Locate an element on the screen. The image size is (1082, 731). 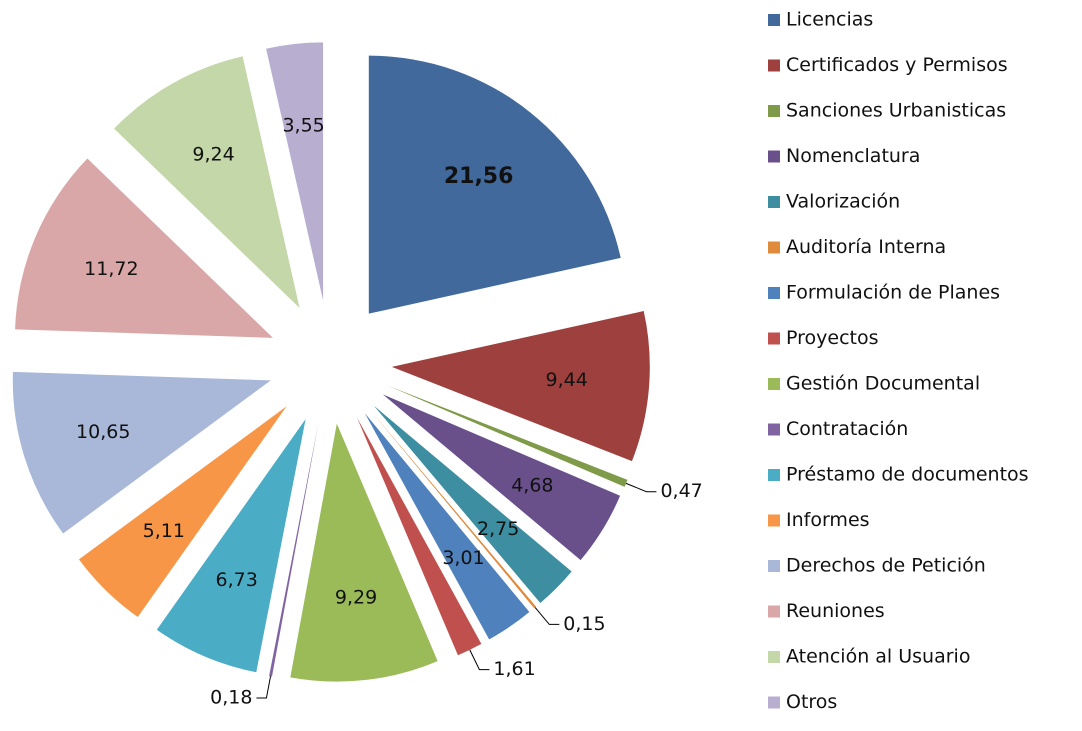
legend-label: Auditoría Interna is located at coordinates (866, 247).